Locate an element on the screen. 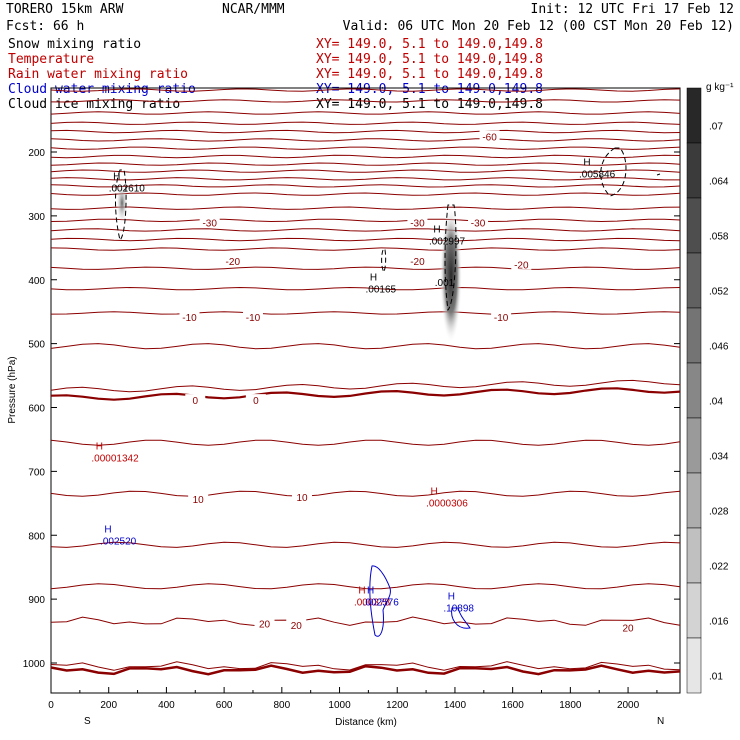  extremum-mark-8: H is located at coordinates (361, 590).